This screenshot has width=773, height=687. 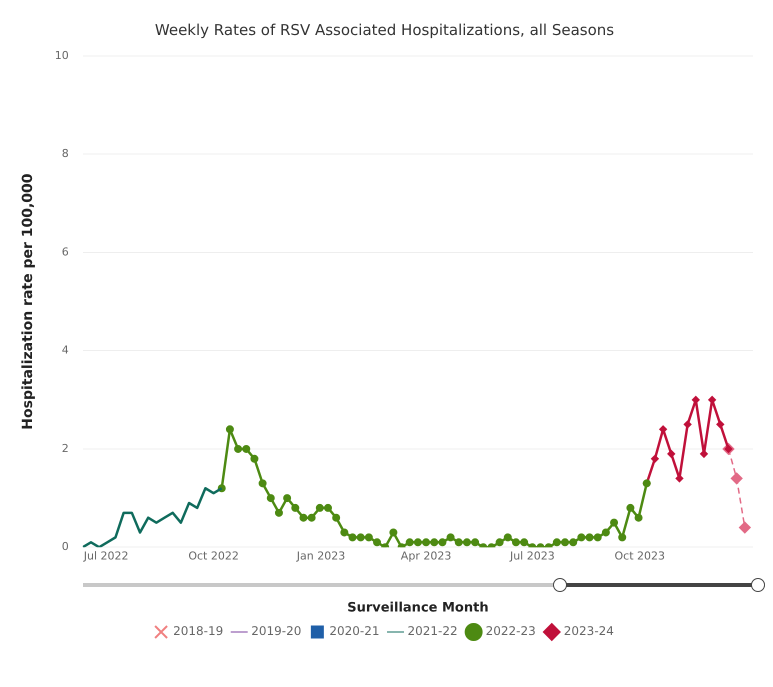 I want to click on legend-label: 2022-23, so click(x=511, y=631).